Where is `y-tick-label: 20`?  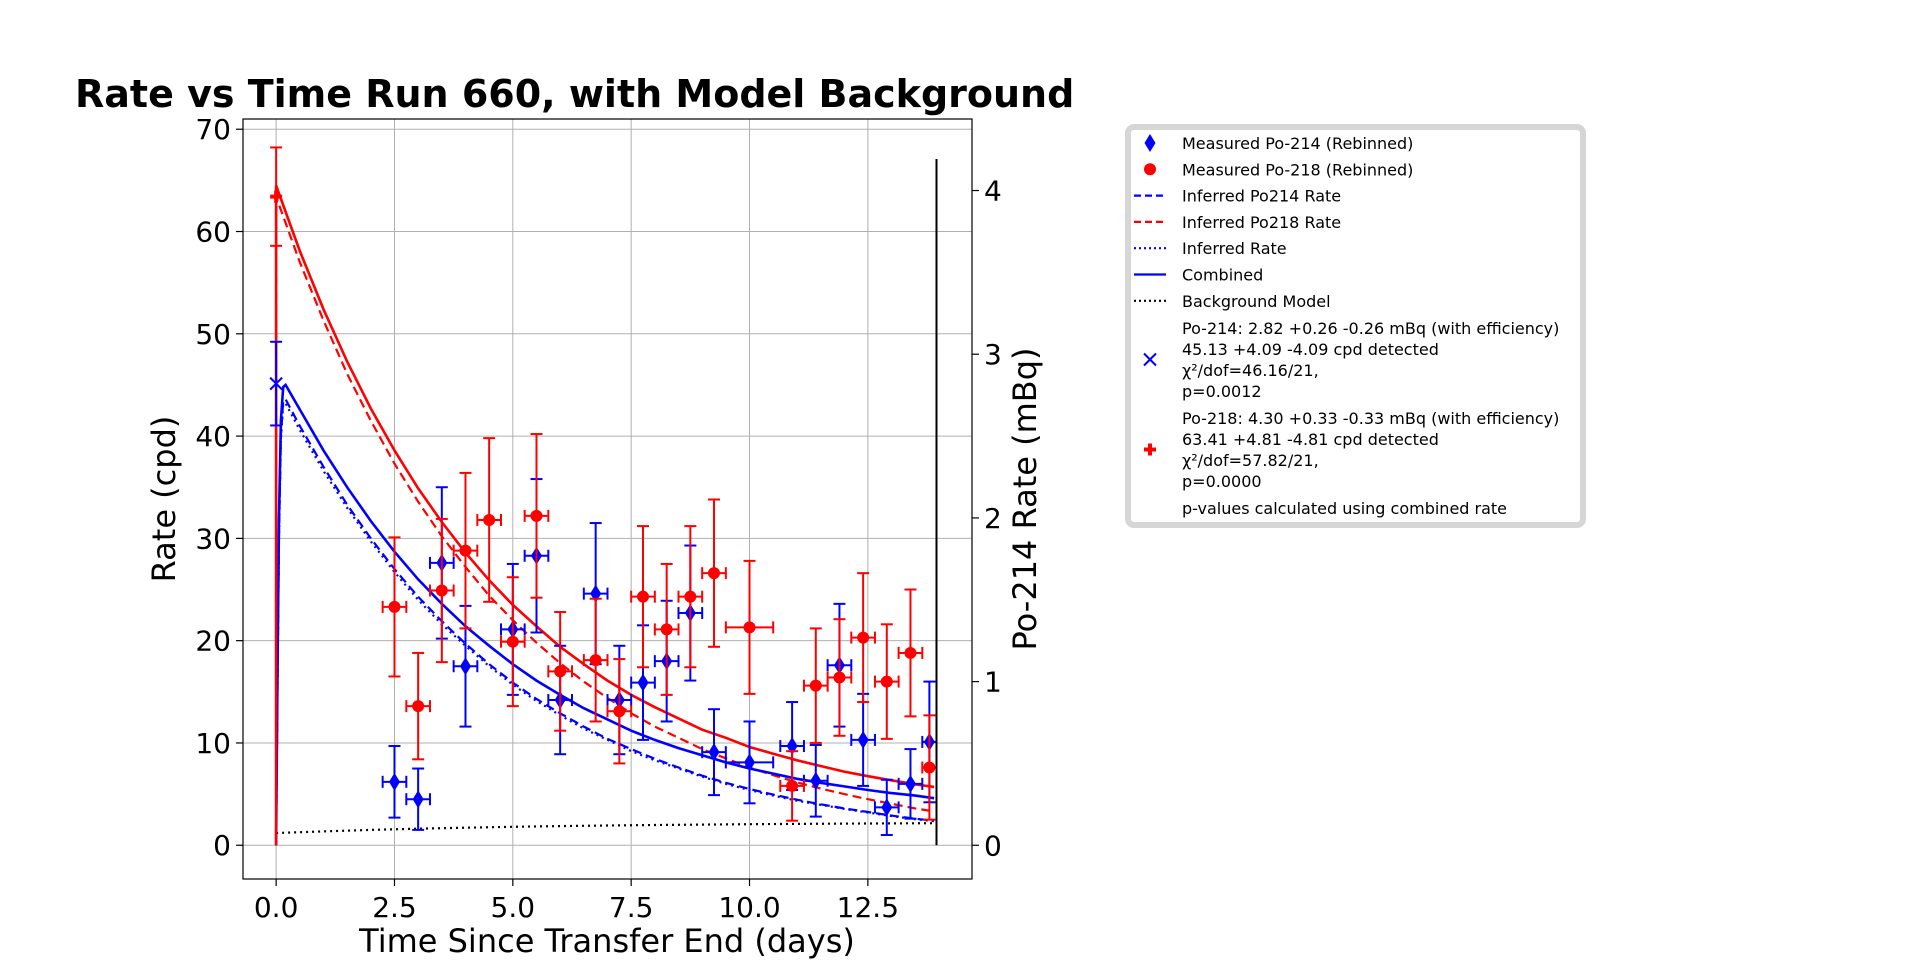 y-tick-label: 20 is located at coordinates (213, 641).